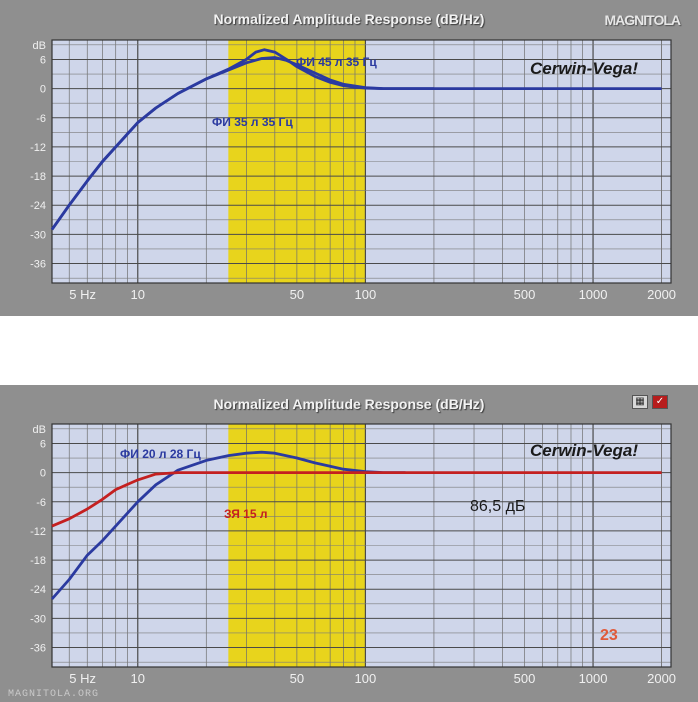 The width and height of the screenshot is (698, 702). I want to click on speaker-icon: ▦, so click(640, 402).